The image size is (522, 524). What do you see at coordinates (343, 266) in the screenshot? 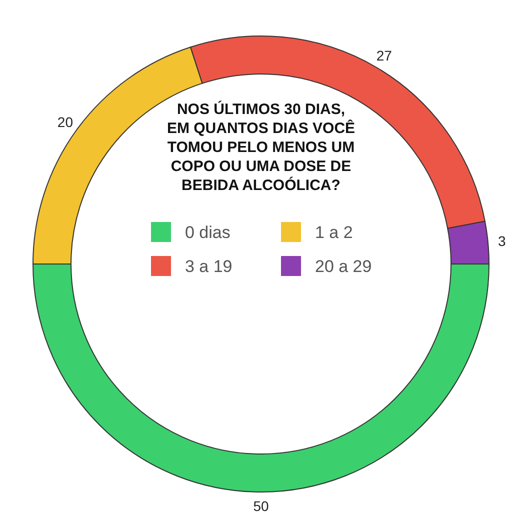
I see `legend-label: 20 a 29` at bounding box center [343, 266].